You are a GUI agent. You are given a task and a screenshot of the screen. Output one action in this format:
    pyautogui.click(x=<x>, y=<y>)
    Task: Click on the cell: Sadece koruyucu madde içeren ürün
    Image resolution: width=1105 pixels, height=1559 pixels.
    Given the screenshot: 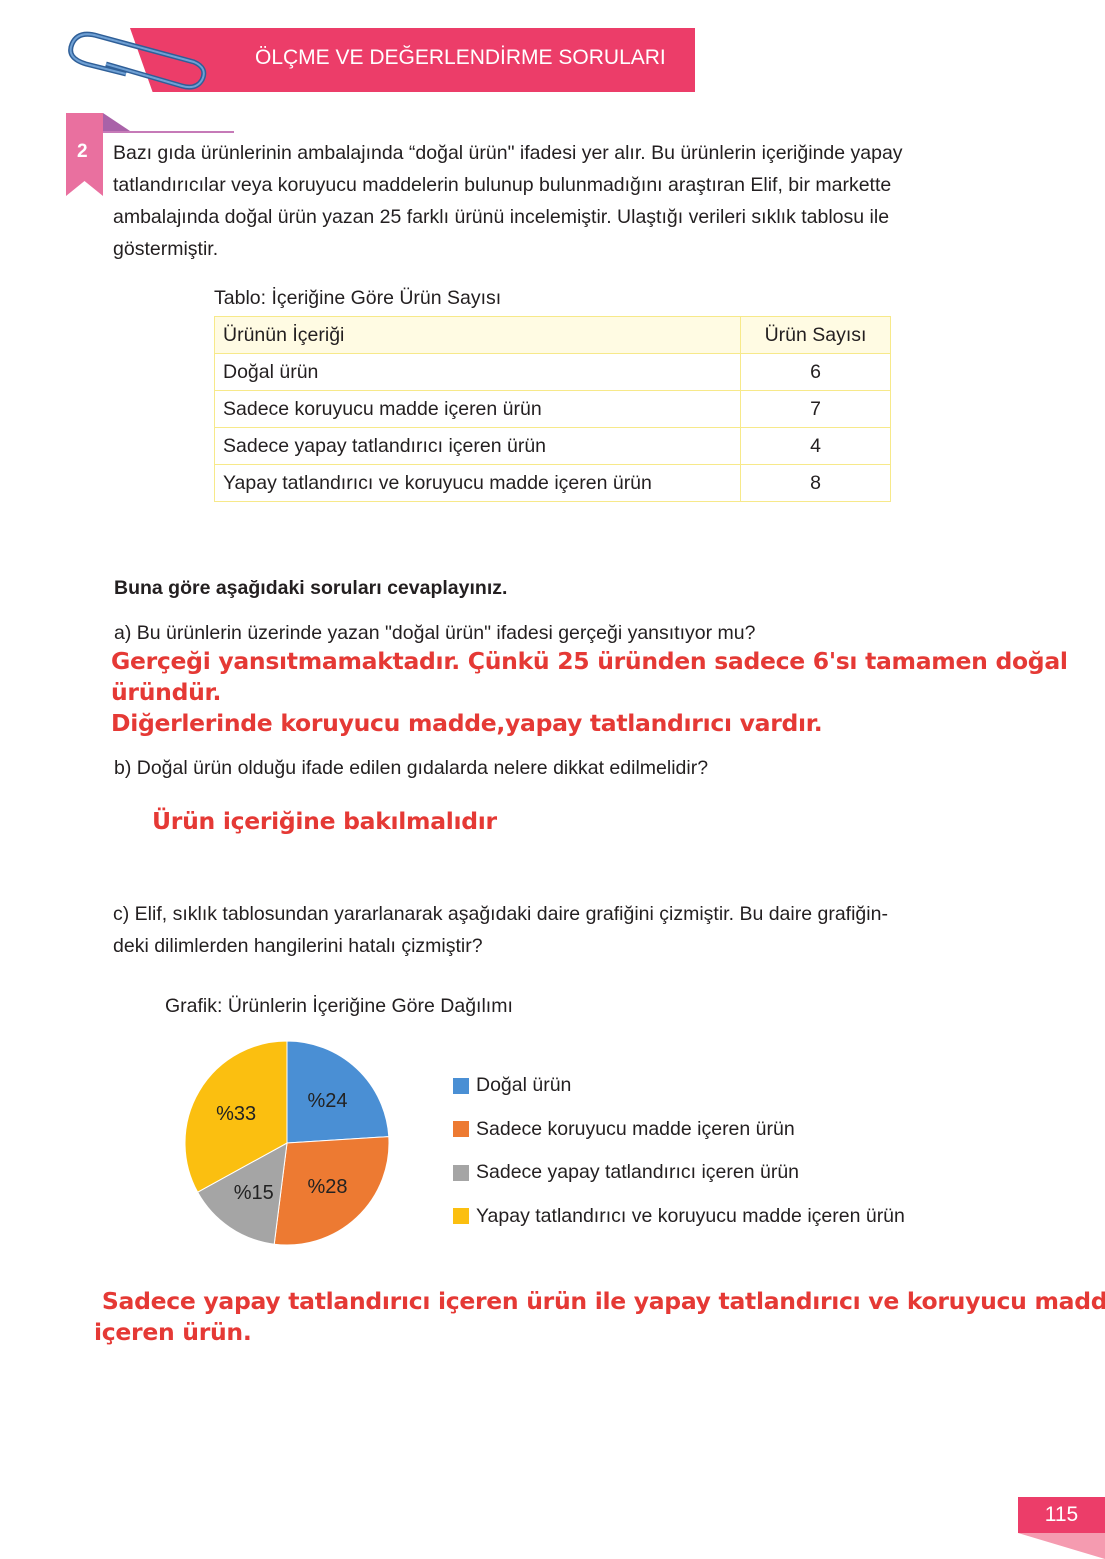 What is the action you would take?
    pyautogui.click(x=477, y=409)
    